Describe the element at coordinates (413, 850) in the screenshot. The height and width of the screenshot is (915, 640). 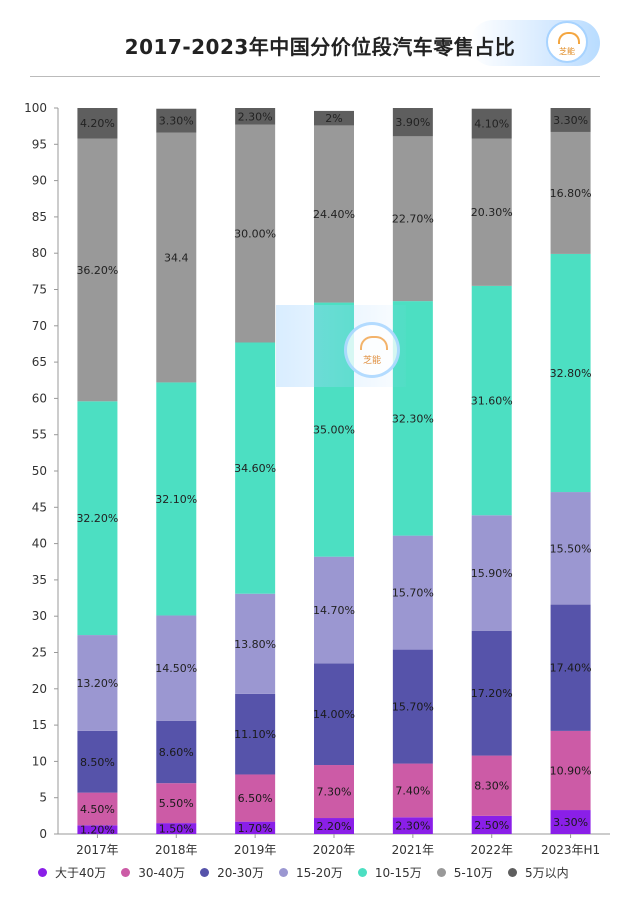
I see `x-tick-label: 2021年` at that location.